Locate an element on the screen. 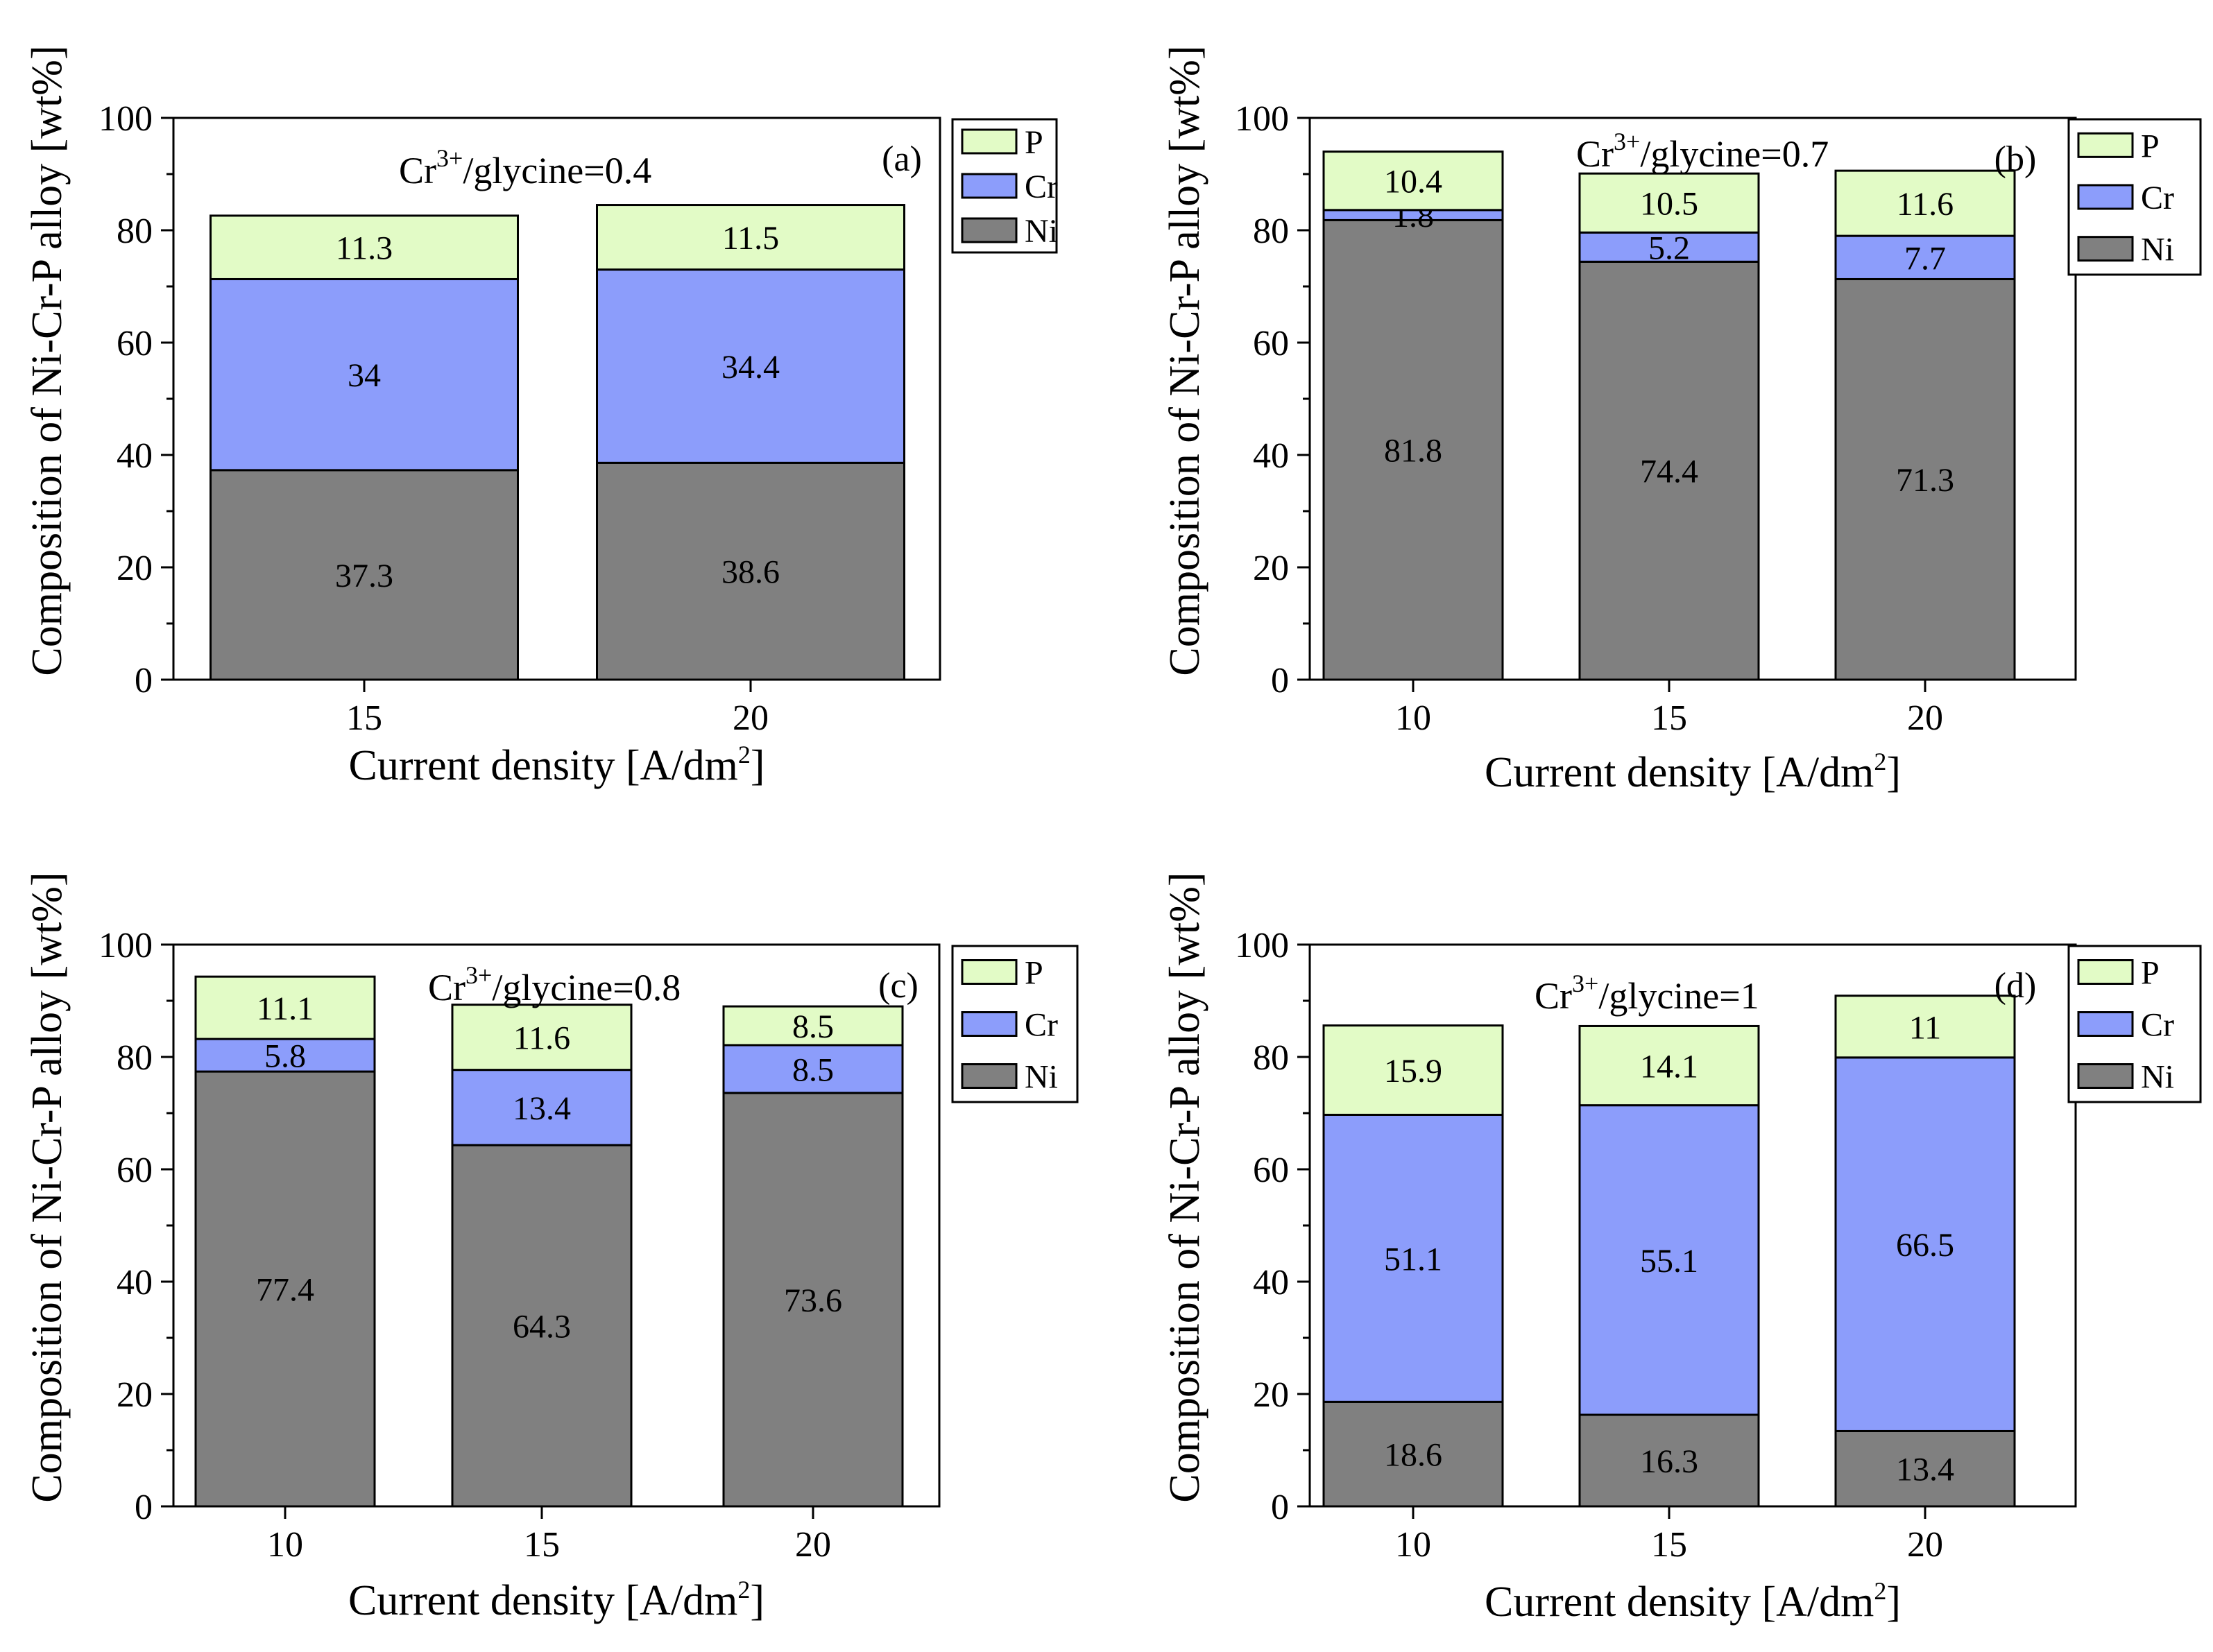  panel-label: (b) is located at coordinates (2015, 159).